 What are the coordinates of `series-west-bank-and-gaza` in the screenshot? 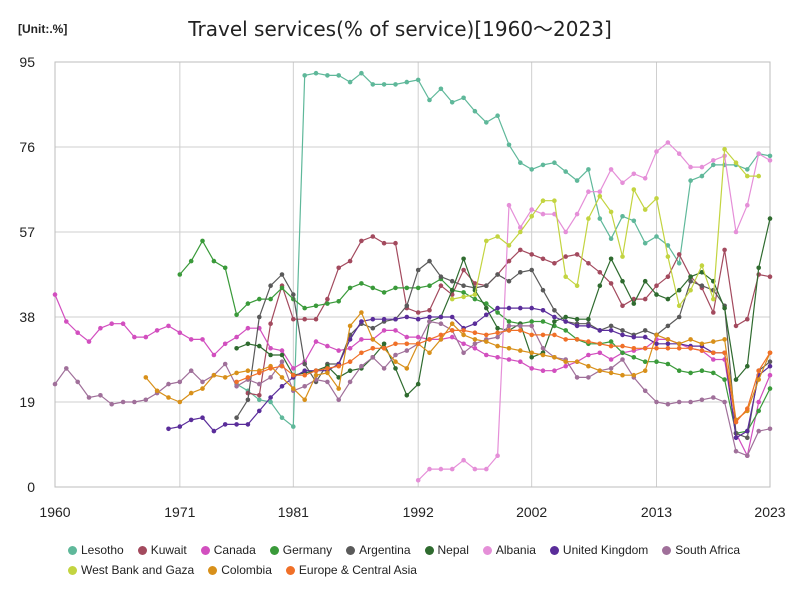 It's located at (605, 227).